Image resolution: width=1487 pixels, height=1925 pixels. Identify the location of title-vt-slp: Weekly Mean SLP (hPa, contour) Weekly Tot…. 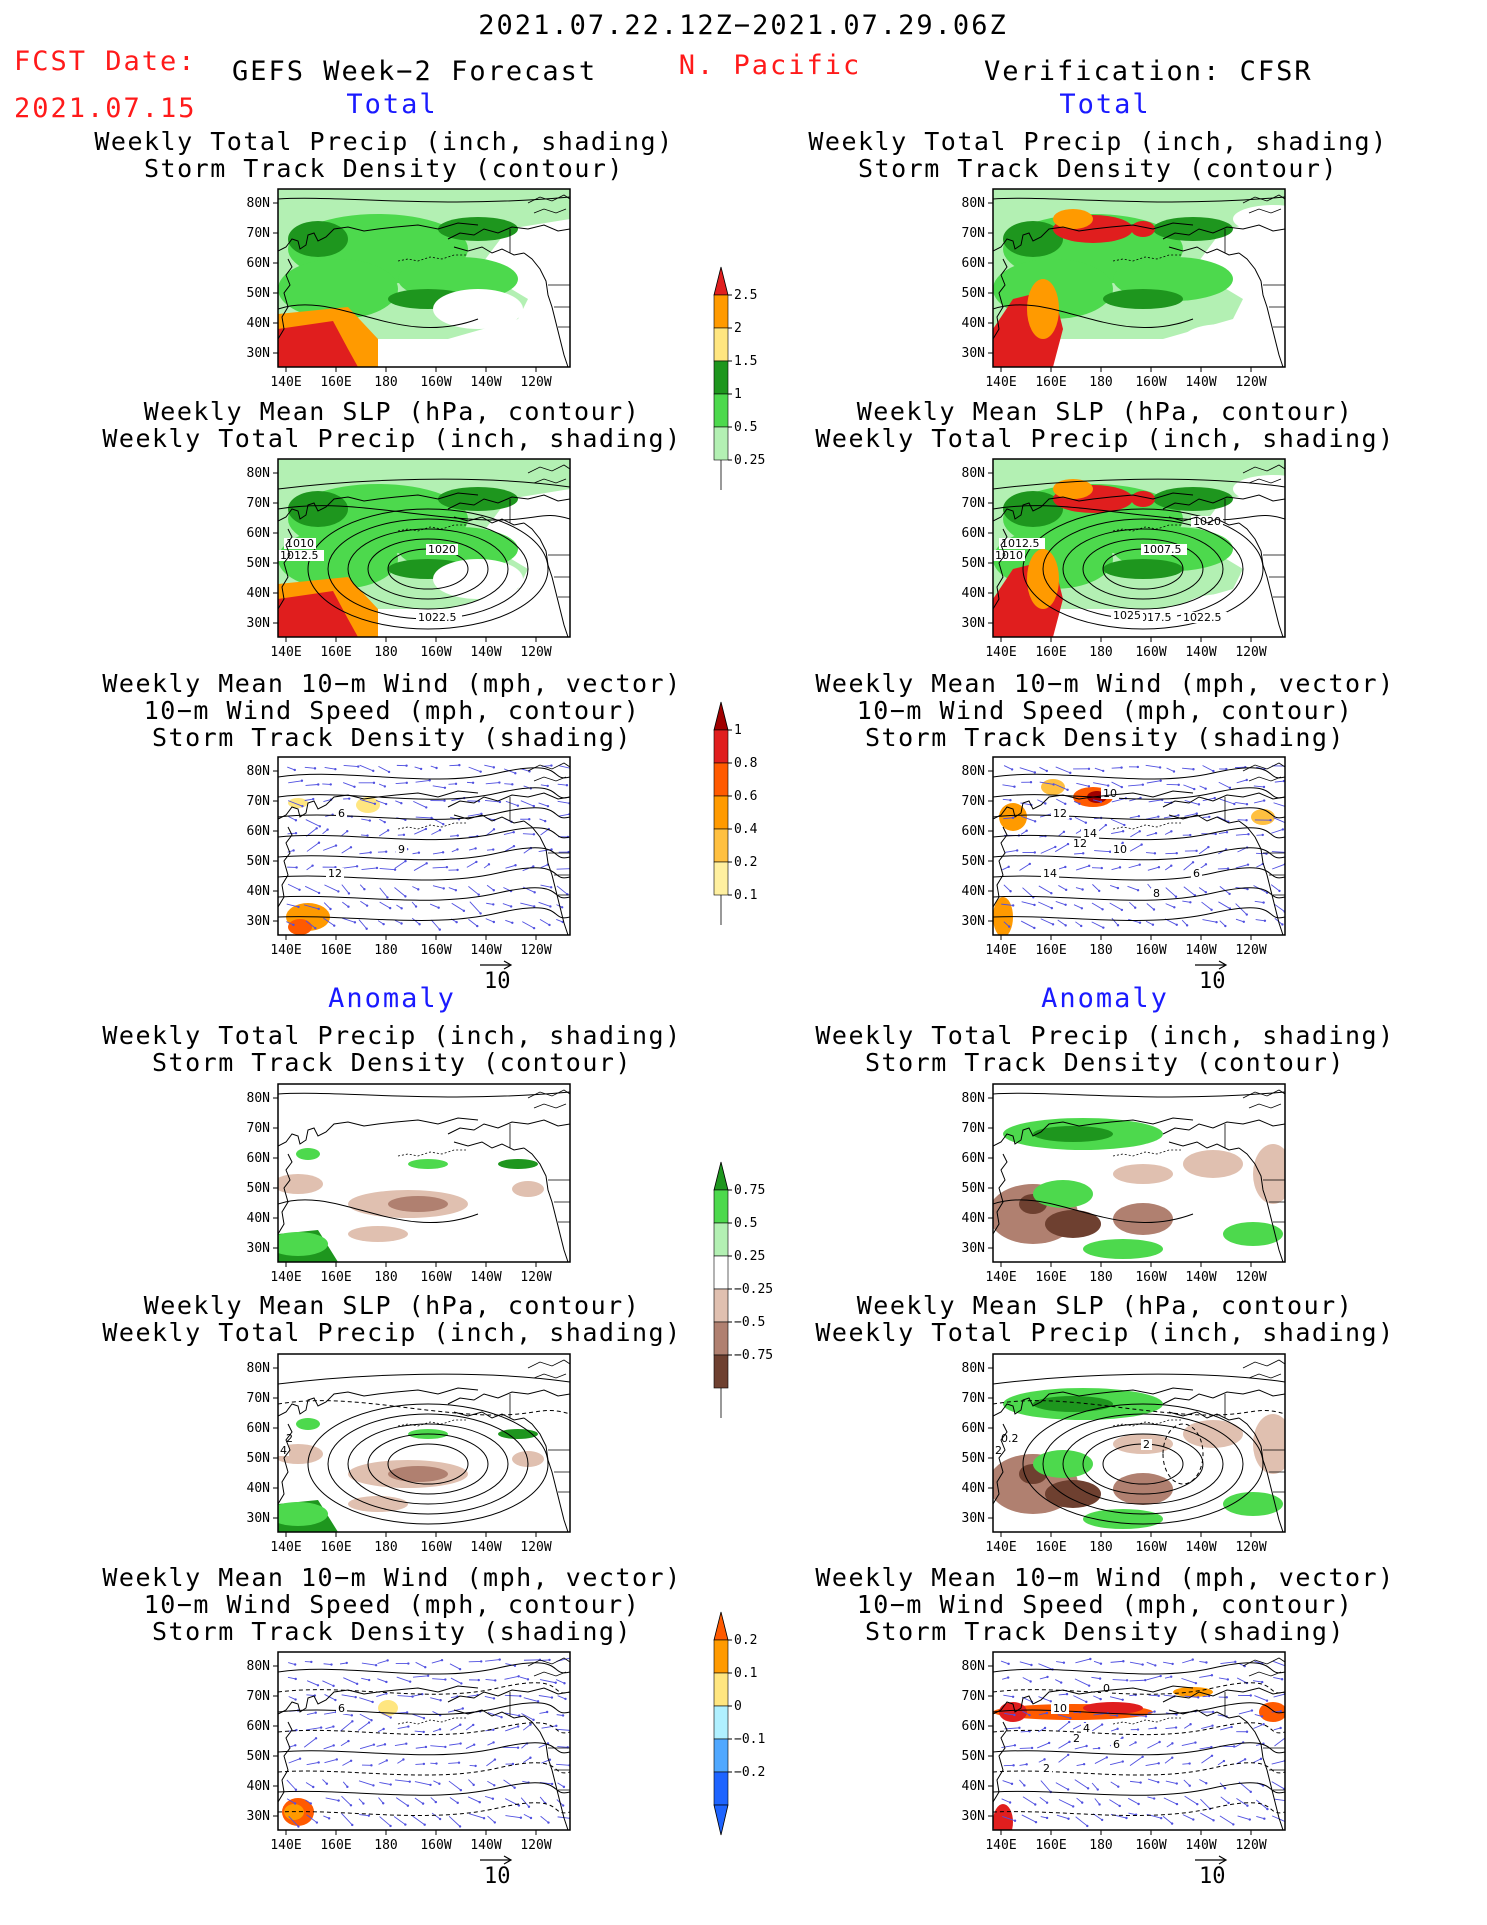
(1105, 425).